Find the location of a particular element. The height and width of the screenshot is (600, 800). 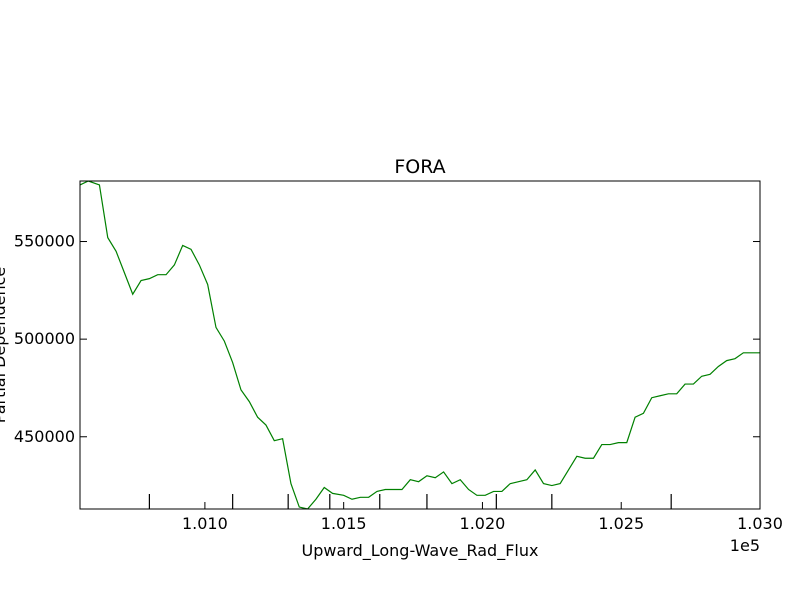

x-tick-label: 1.010 is located at coordinates (205, 523).